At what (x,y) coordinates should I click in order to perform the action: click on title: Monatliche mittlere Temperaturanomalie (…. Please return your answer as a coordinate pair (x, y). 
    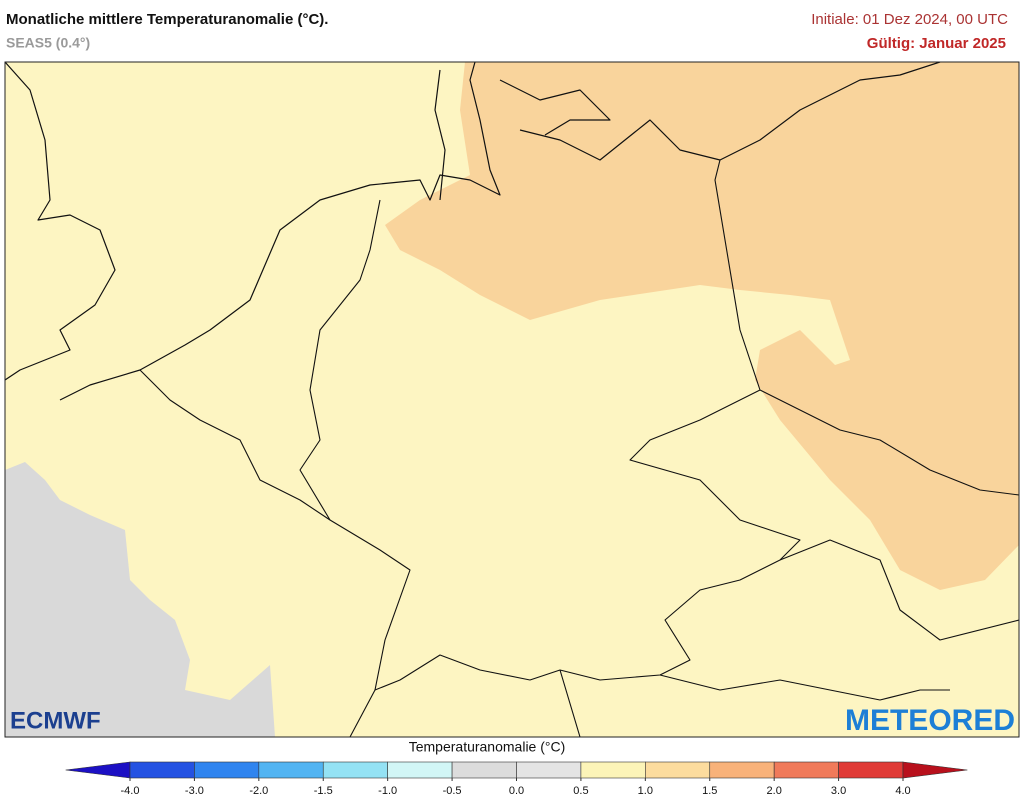
    Looking at the image, I should click on (167, 19).